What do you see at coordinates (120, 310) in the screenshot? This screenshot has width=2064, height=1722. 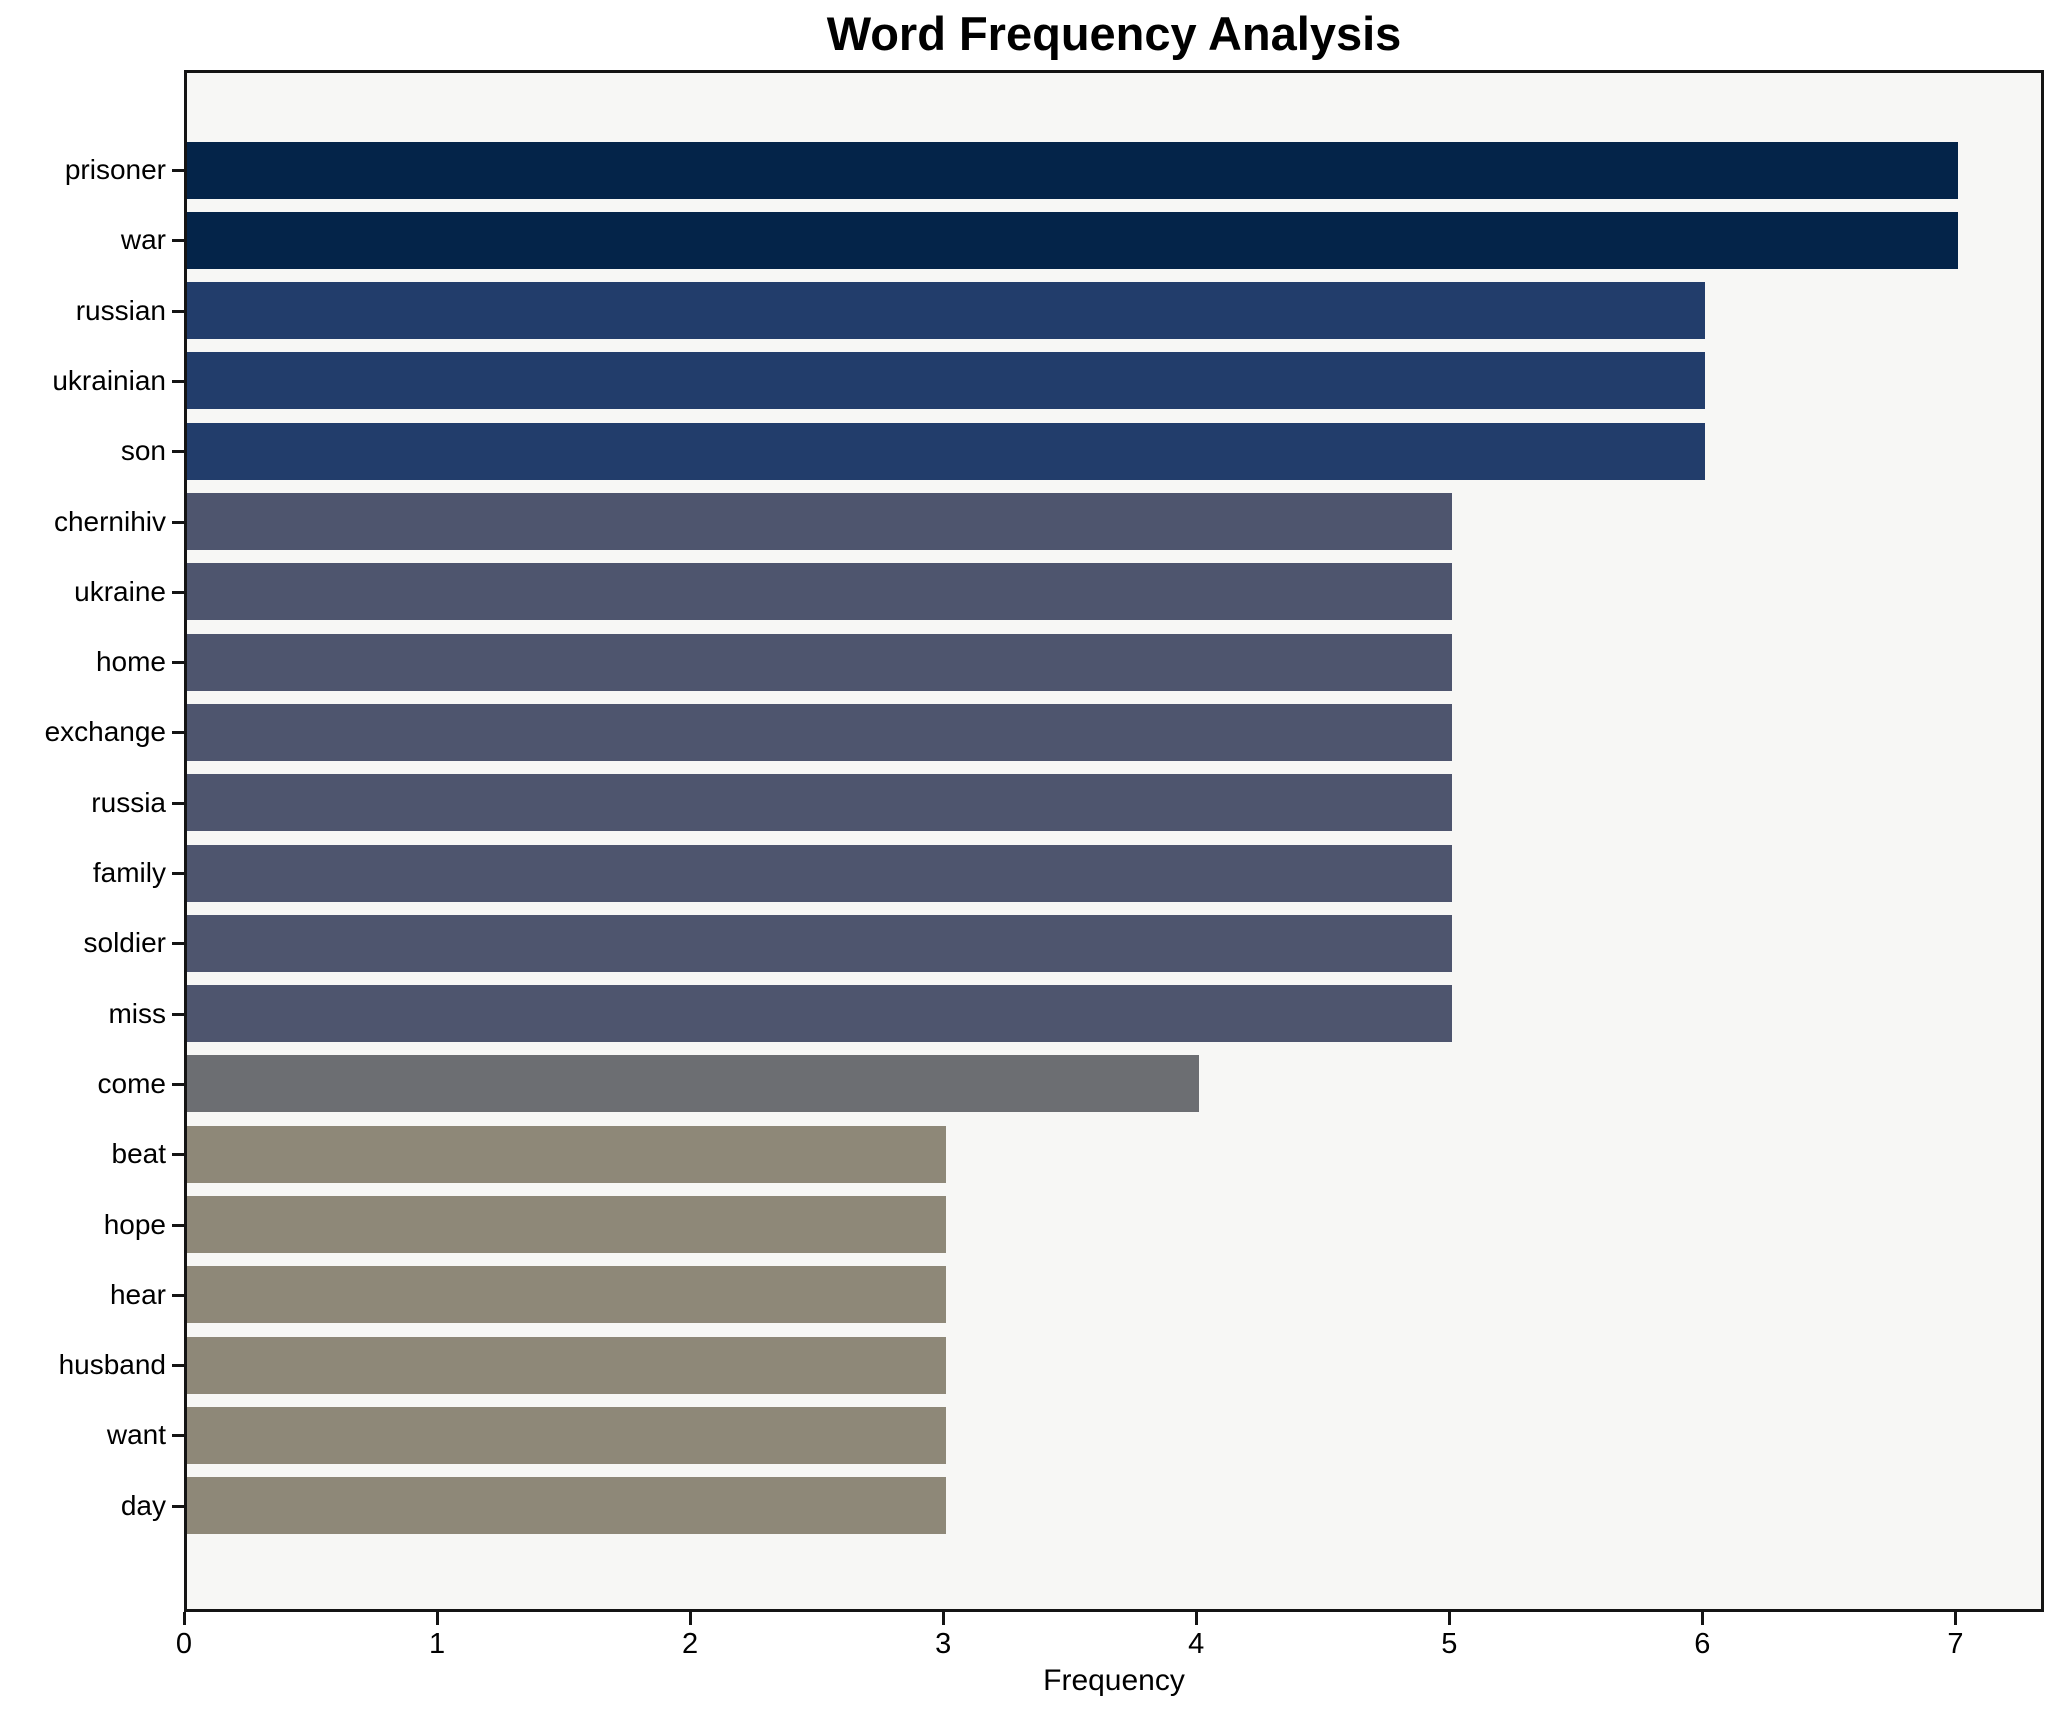 I see `y-tick-label-russian: russian` at bounding box center [120, 310].